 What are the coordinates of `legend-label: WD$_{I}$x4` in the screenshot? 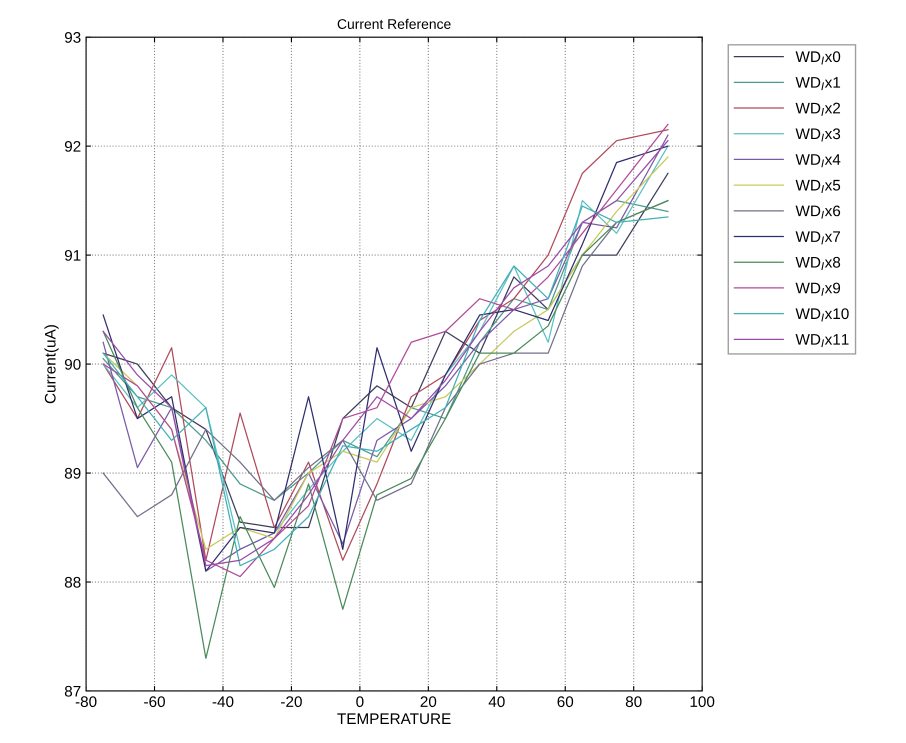 It's located at (818, 161).